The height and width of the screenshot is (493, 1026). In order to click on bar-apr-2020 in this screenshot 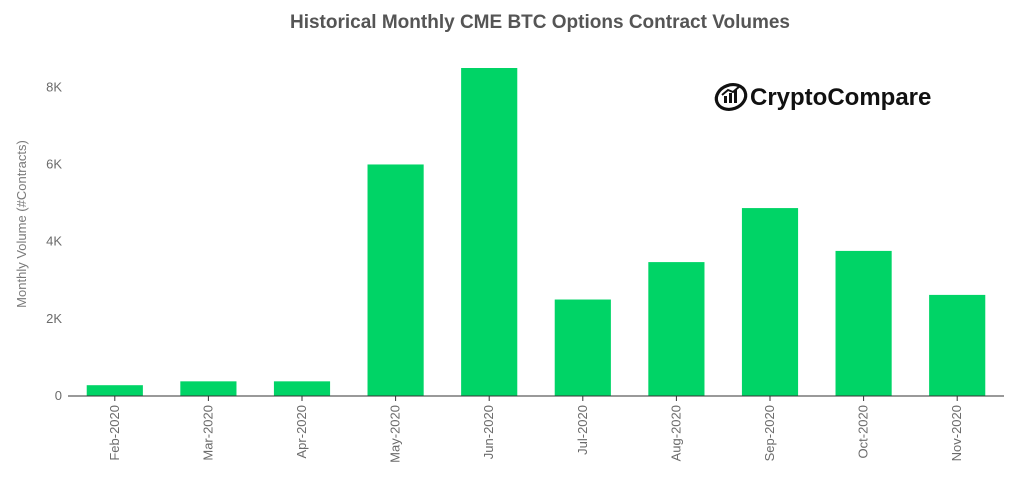, I will do `click(302, 388)`.